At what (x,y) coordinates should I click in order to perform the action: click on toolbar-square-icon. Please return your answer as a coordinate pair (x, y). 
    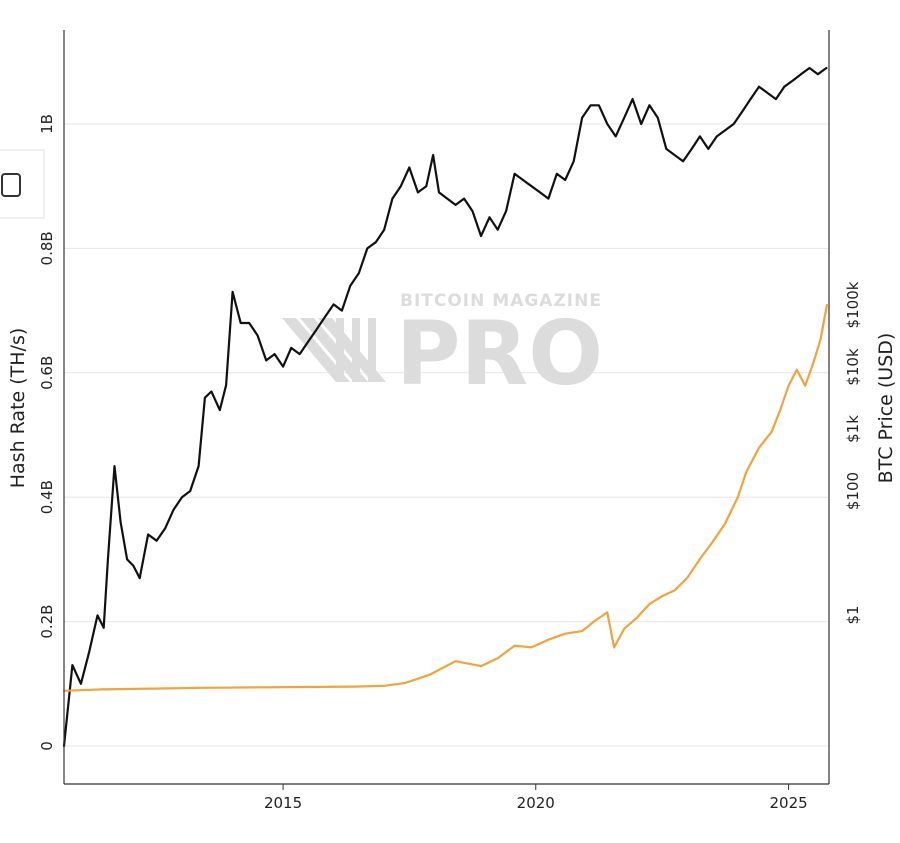
    Looking at the image, I should click on (11, 185).